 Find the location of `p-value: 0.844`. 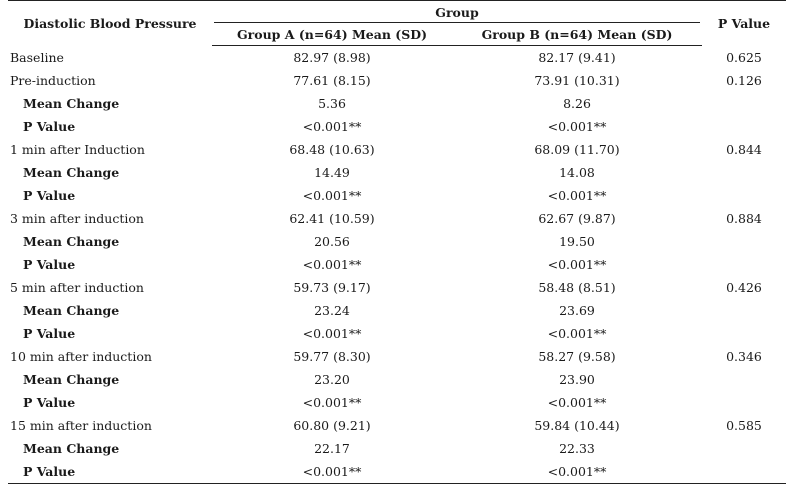

p-value: 0.844 is located at coordinates (744, 149).